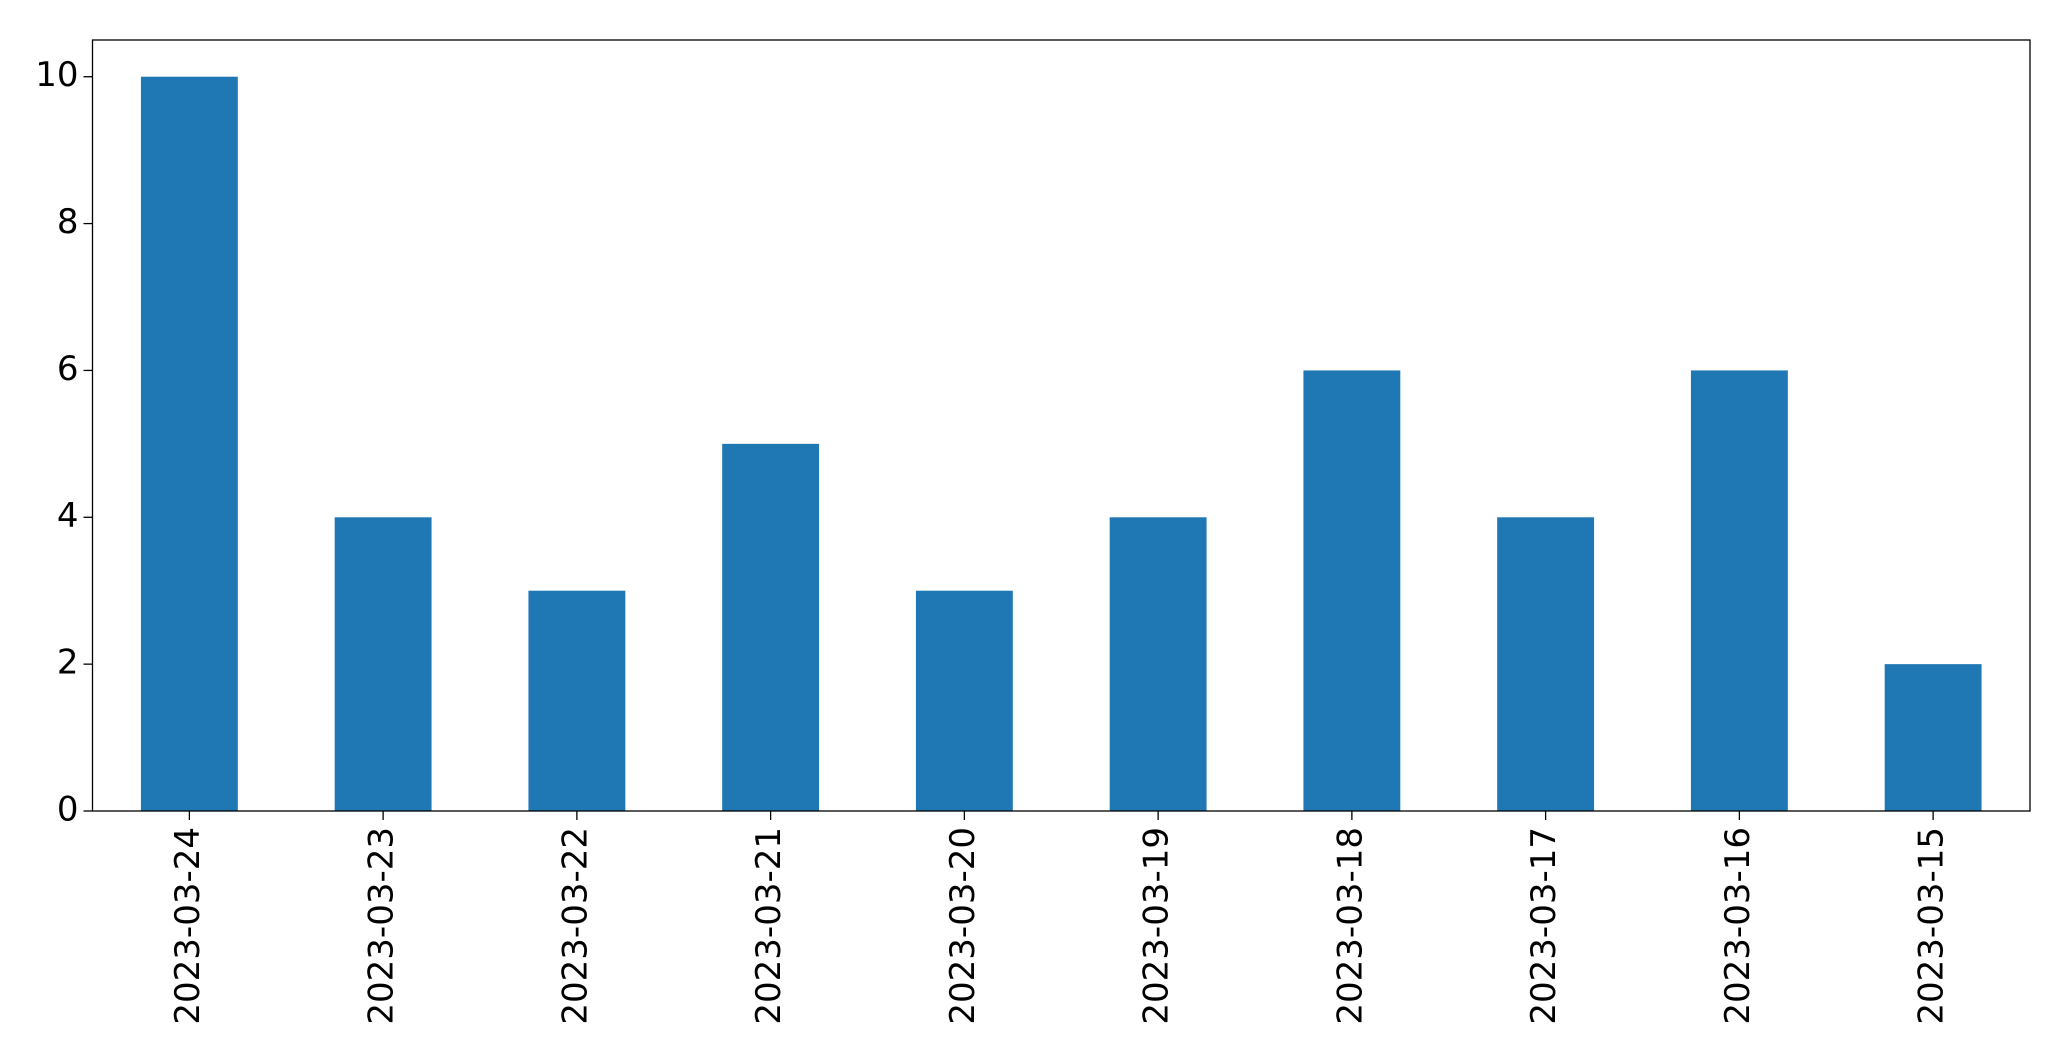 The image size is (2071, 1061). What do you see at coordinates (56, 75) in the screenshot?
I see `y-tick-label: 10` at bounding box center [56, 75].